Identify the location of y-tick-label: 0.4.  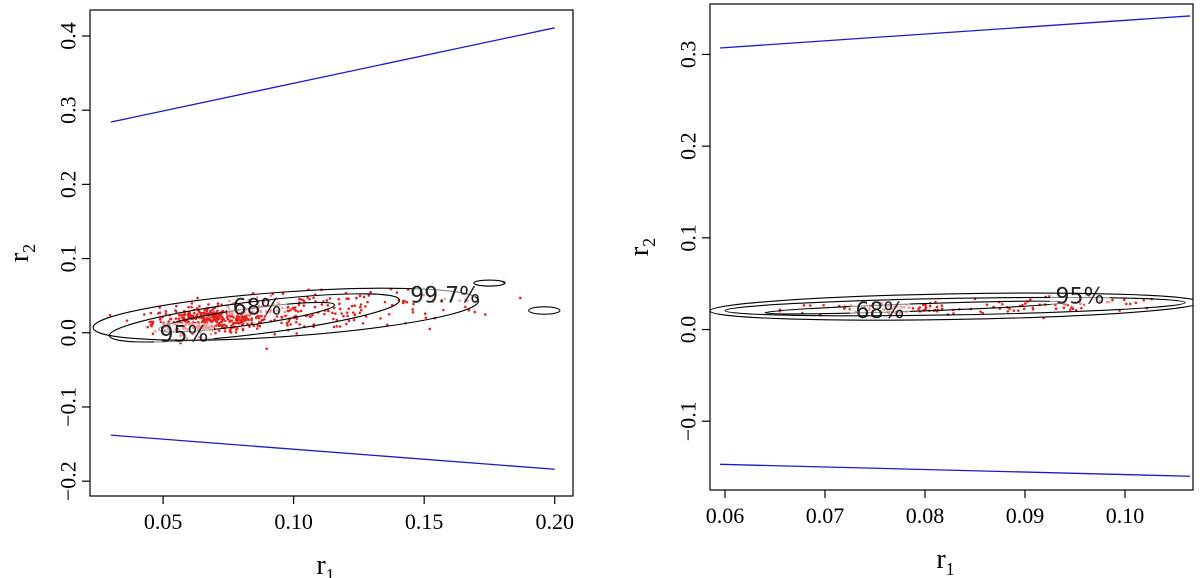
(68, 36).